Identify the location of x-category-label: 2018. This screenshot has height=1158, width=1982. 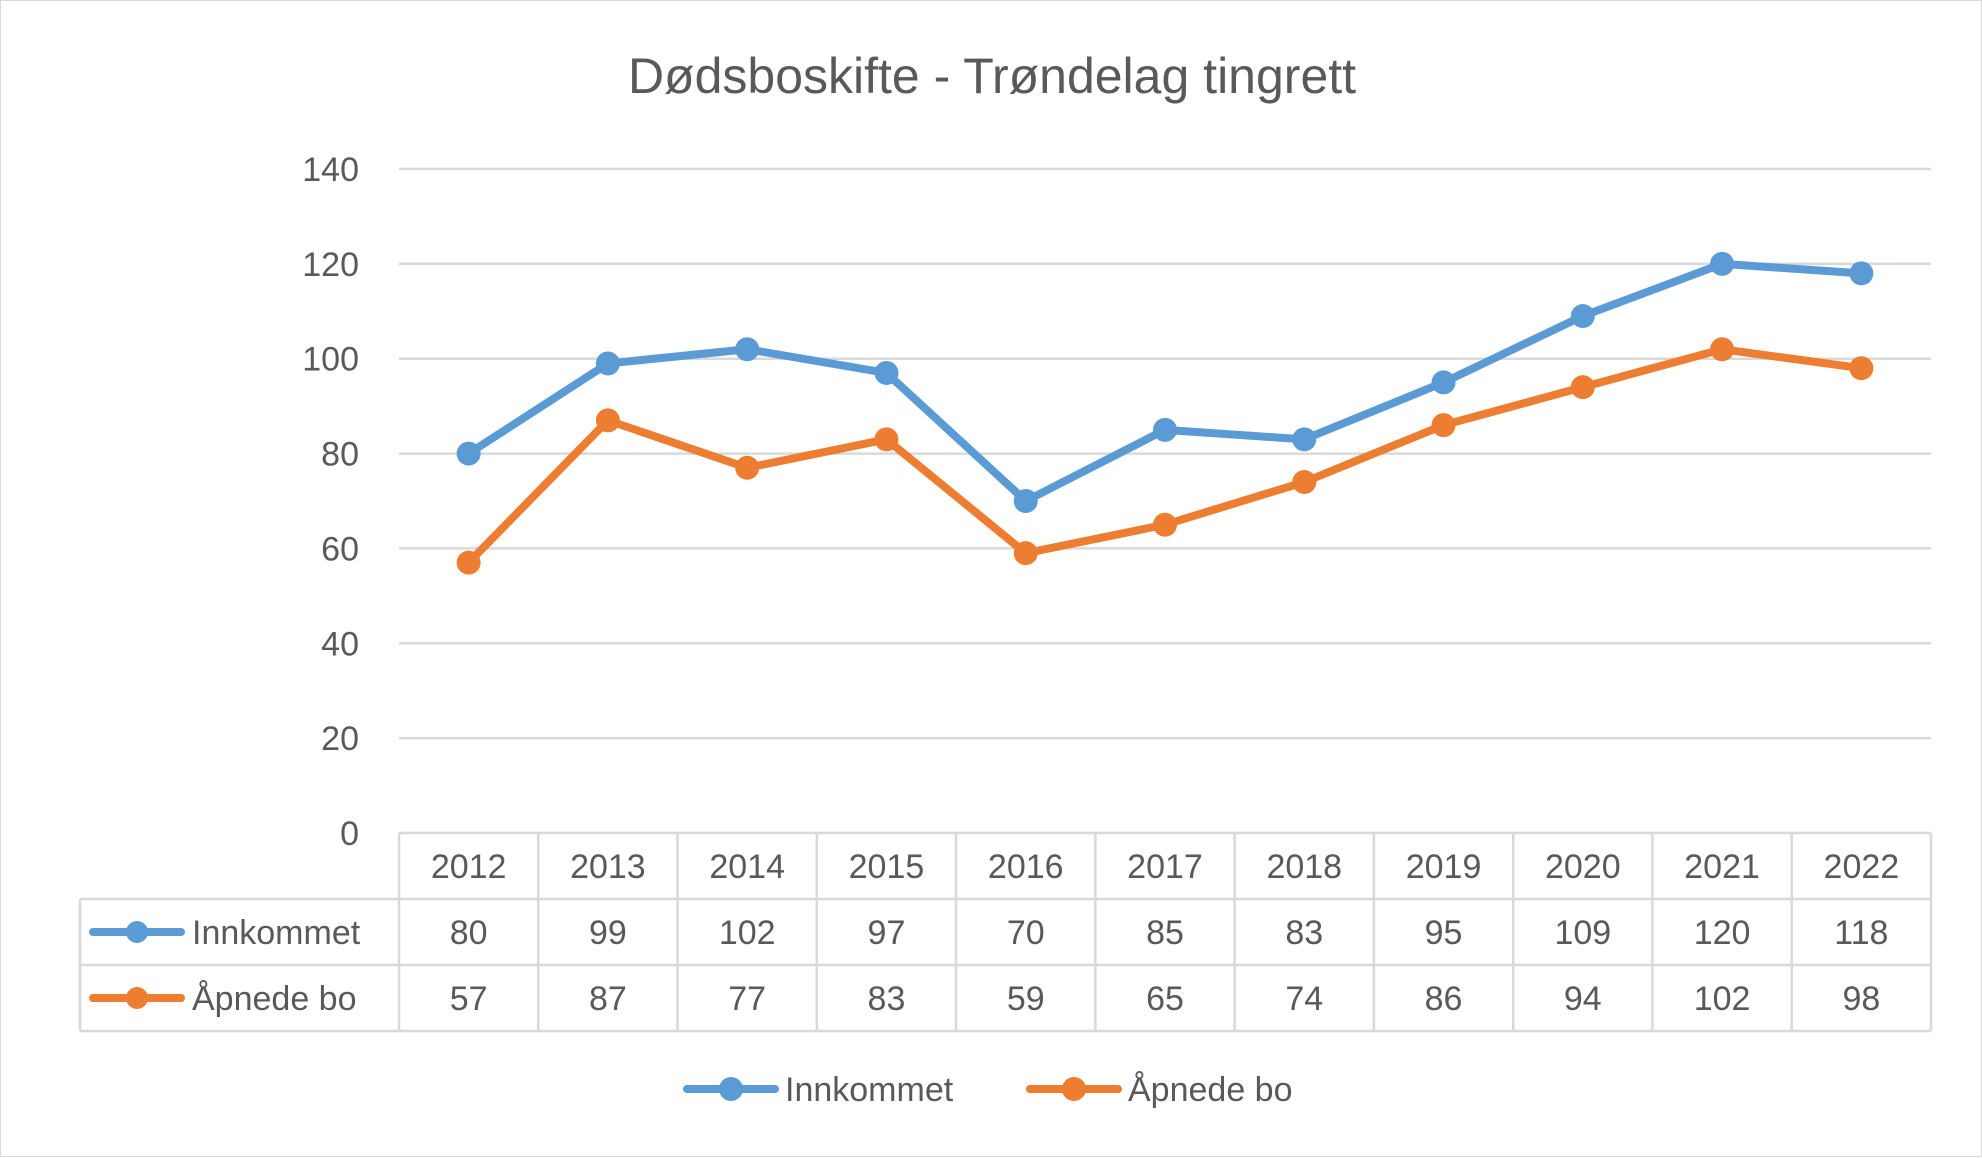
(1304, 867).